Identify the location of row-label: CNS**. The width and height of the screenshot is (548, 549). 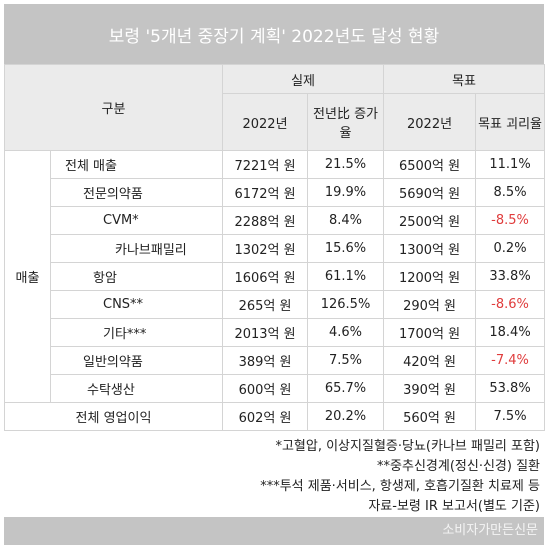
(136, 304).